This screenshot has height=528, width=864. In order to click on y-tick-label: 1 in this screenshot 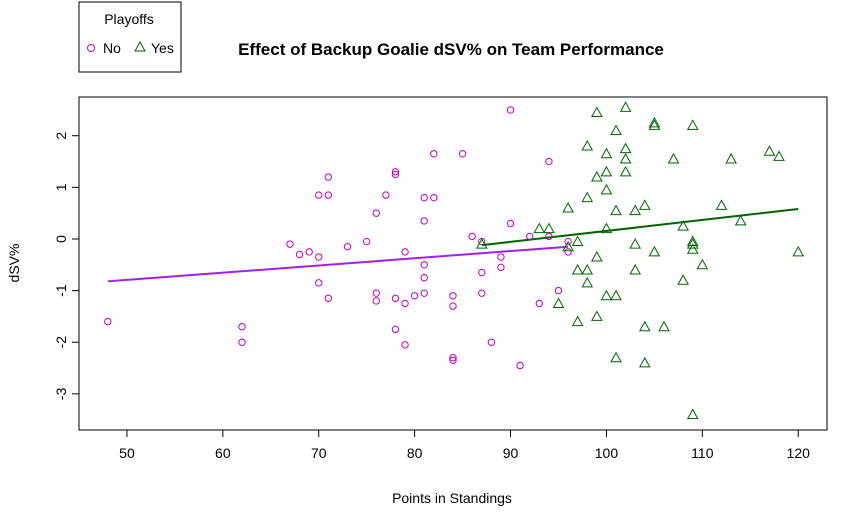, I will do `click(61, 187)`.